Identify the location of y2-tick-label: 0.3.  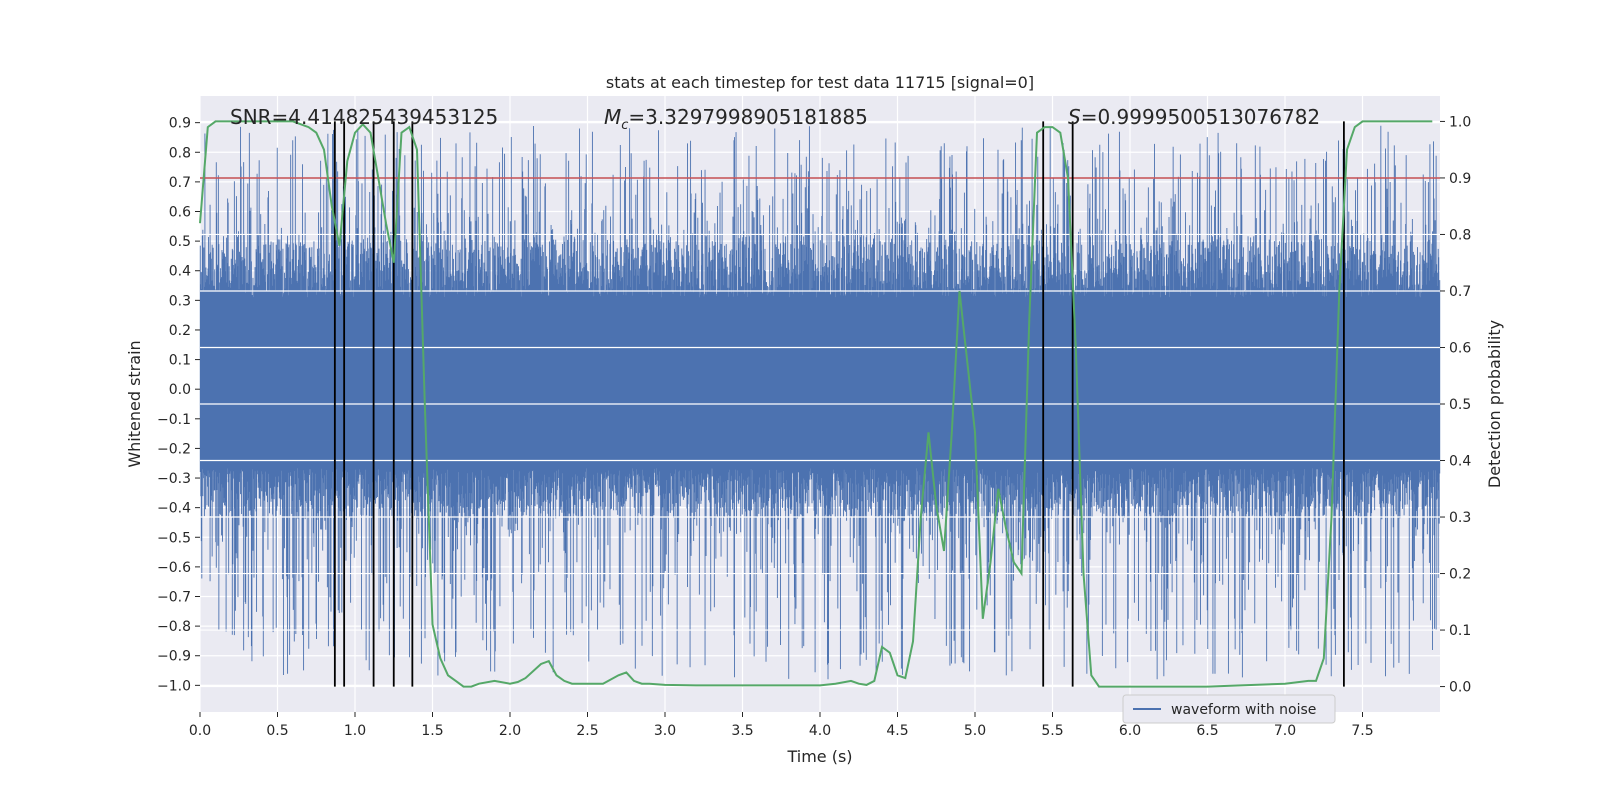
(1460, 518).